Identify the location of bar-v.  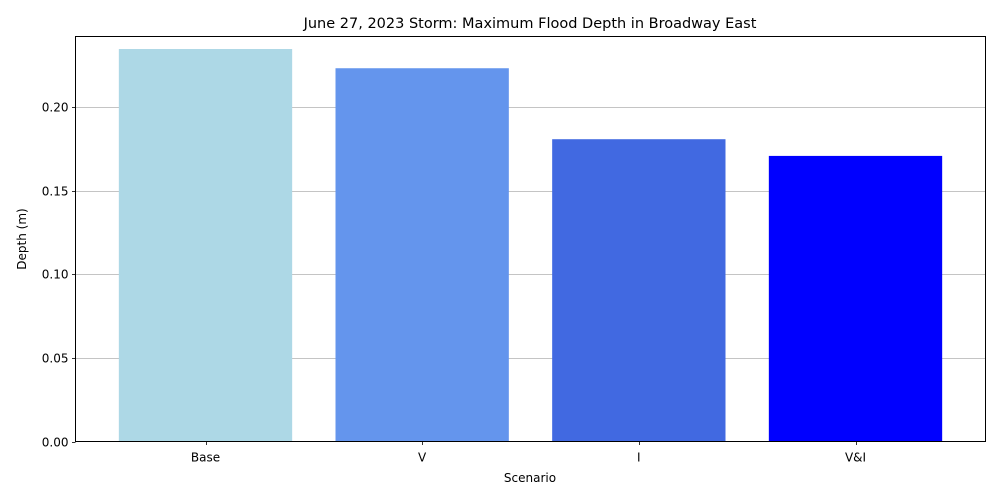
(422, 255).